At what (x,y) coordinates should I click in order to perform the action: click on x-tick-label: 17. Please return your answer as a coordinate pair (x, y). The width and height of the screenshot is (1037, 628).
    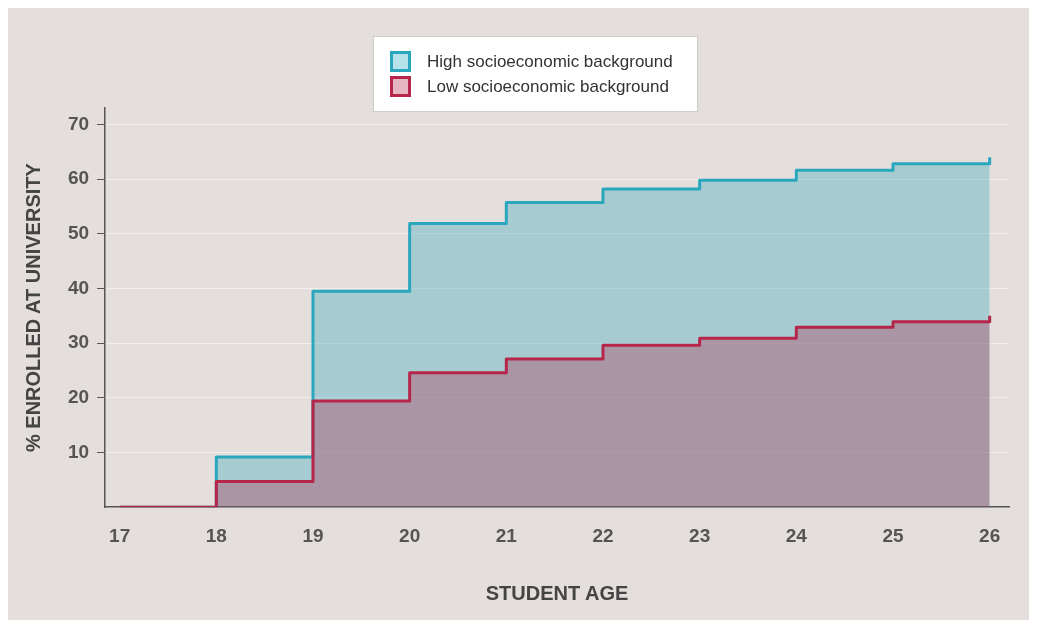
    Looking at the image, I should click on (120, 535).